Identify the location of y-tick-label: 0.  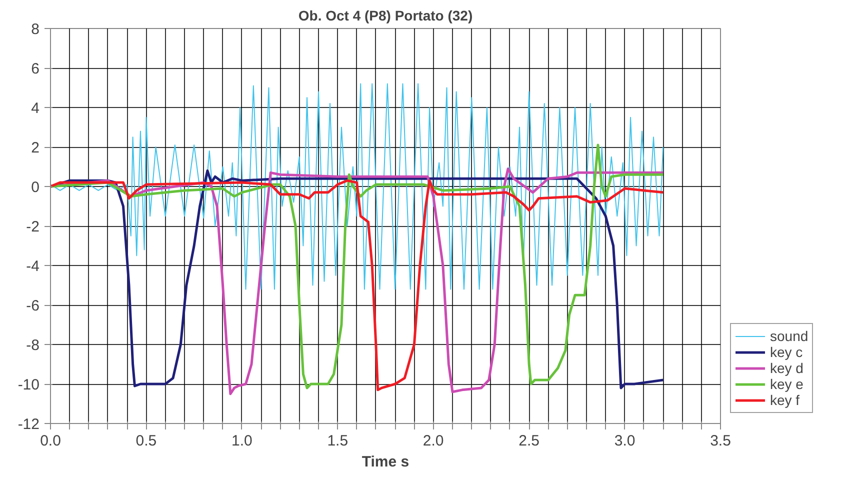
(35, 187).